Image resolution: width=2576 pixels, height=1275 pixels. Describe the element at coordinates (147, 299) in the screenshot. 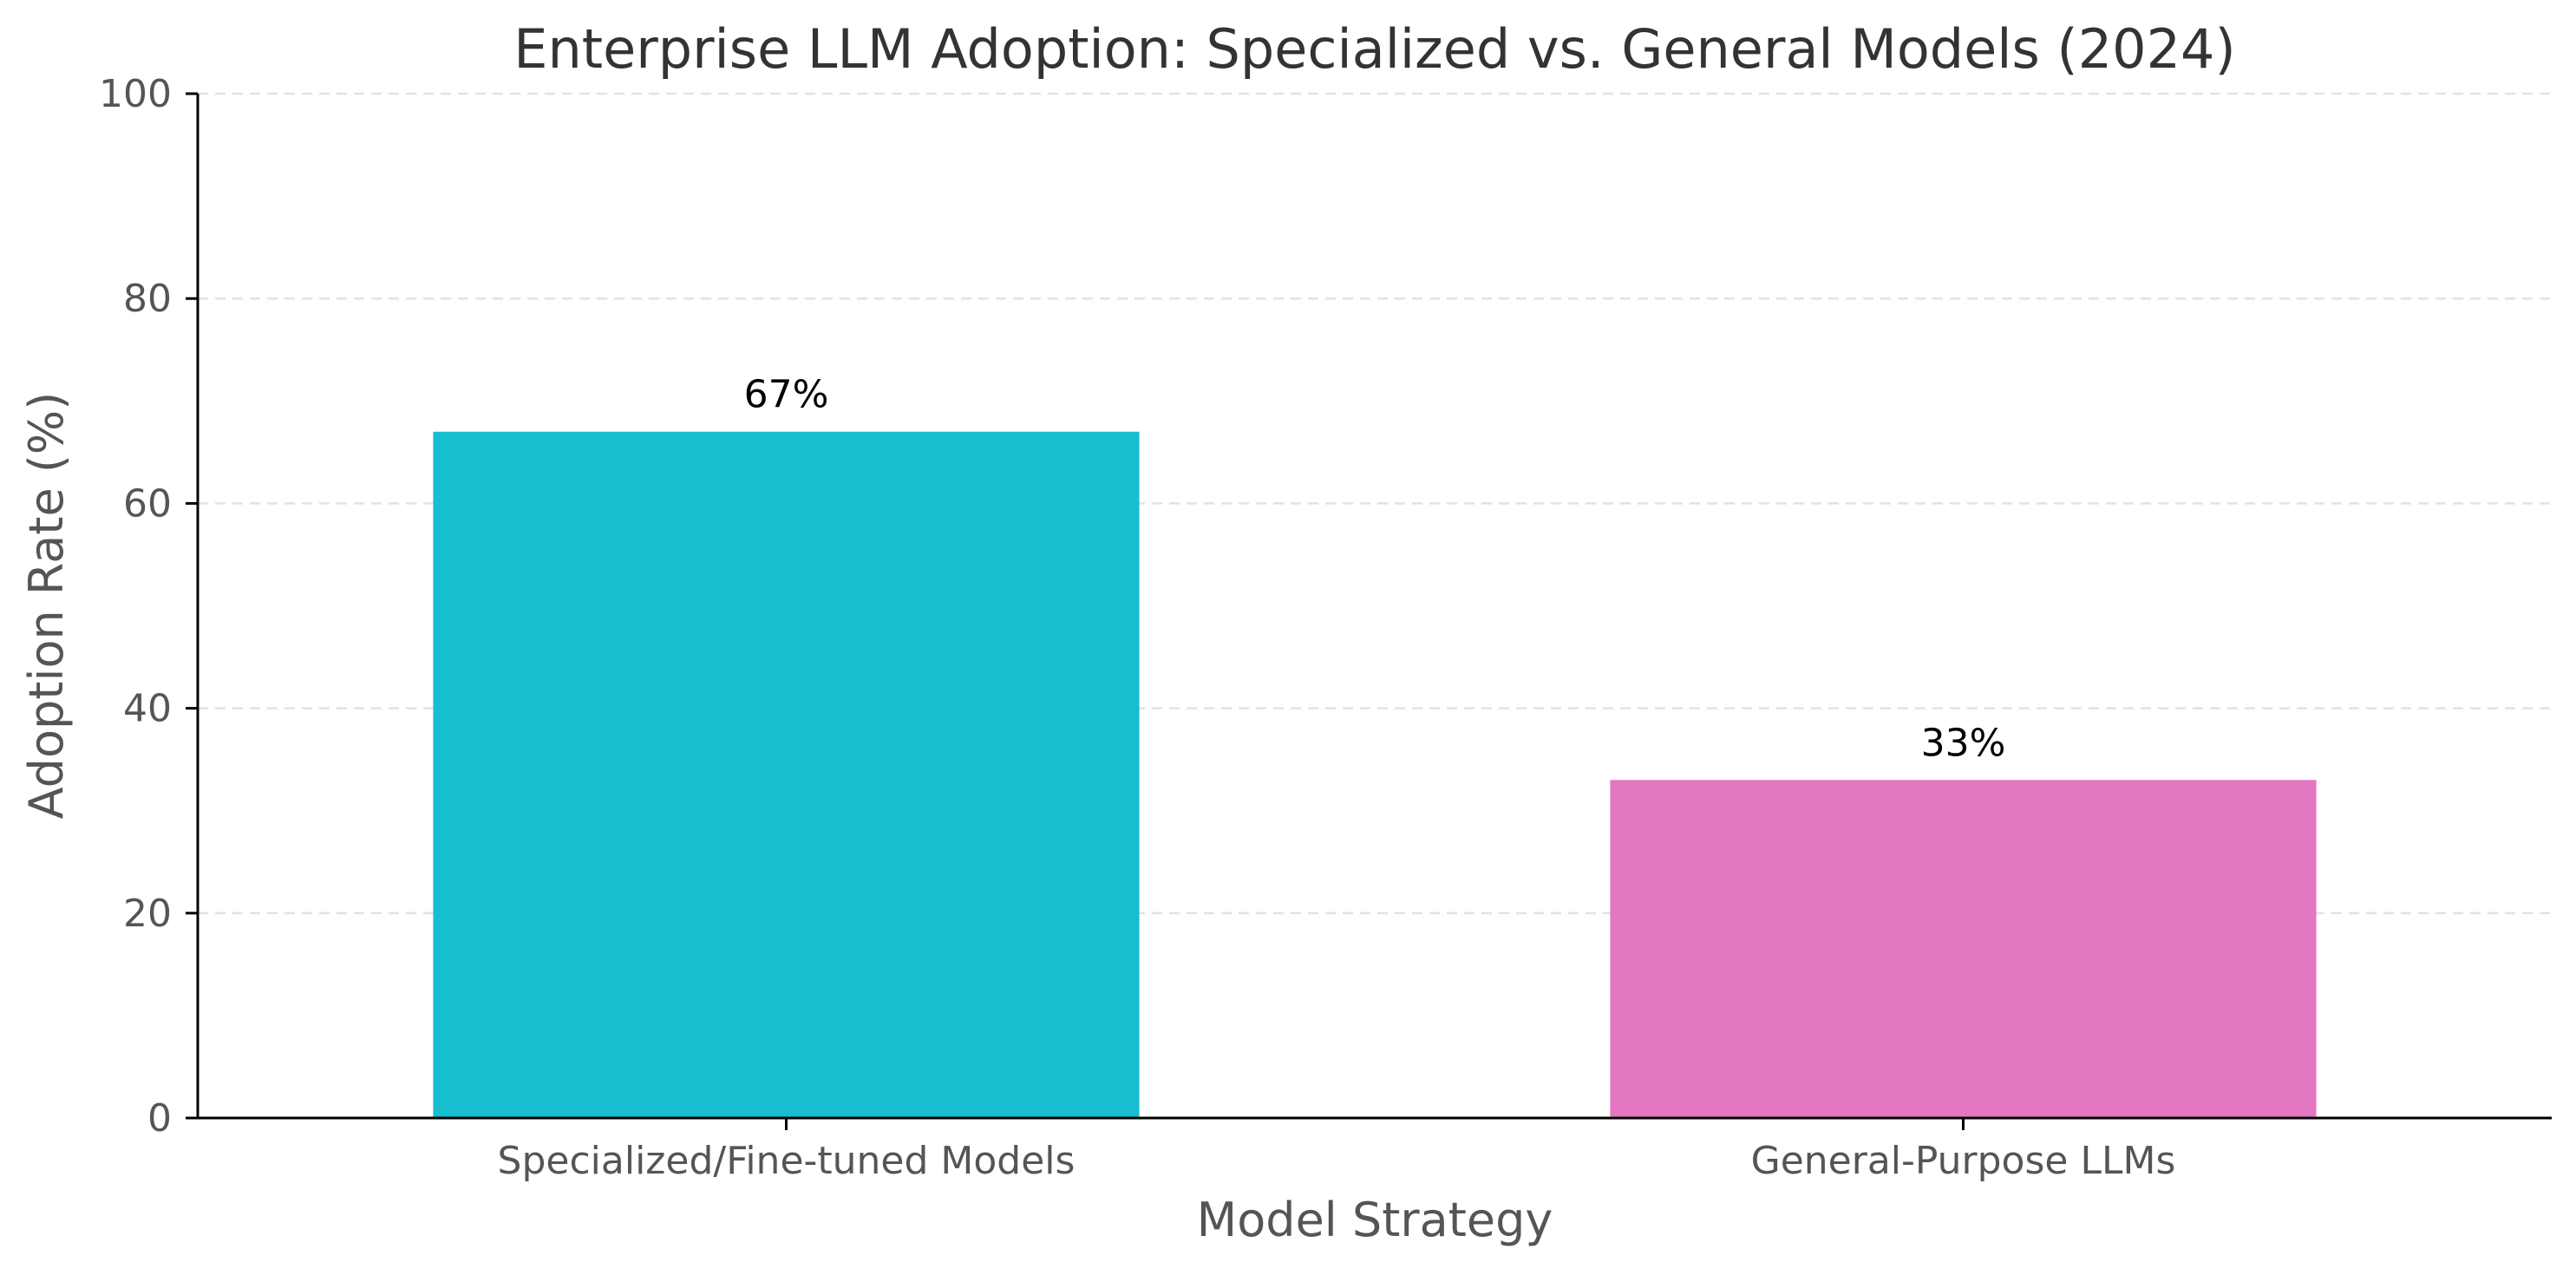

I see `y-tick-label: 80` at that location.